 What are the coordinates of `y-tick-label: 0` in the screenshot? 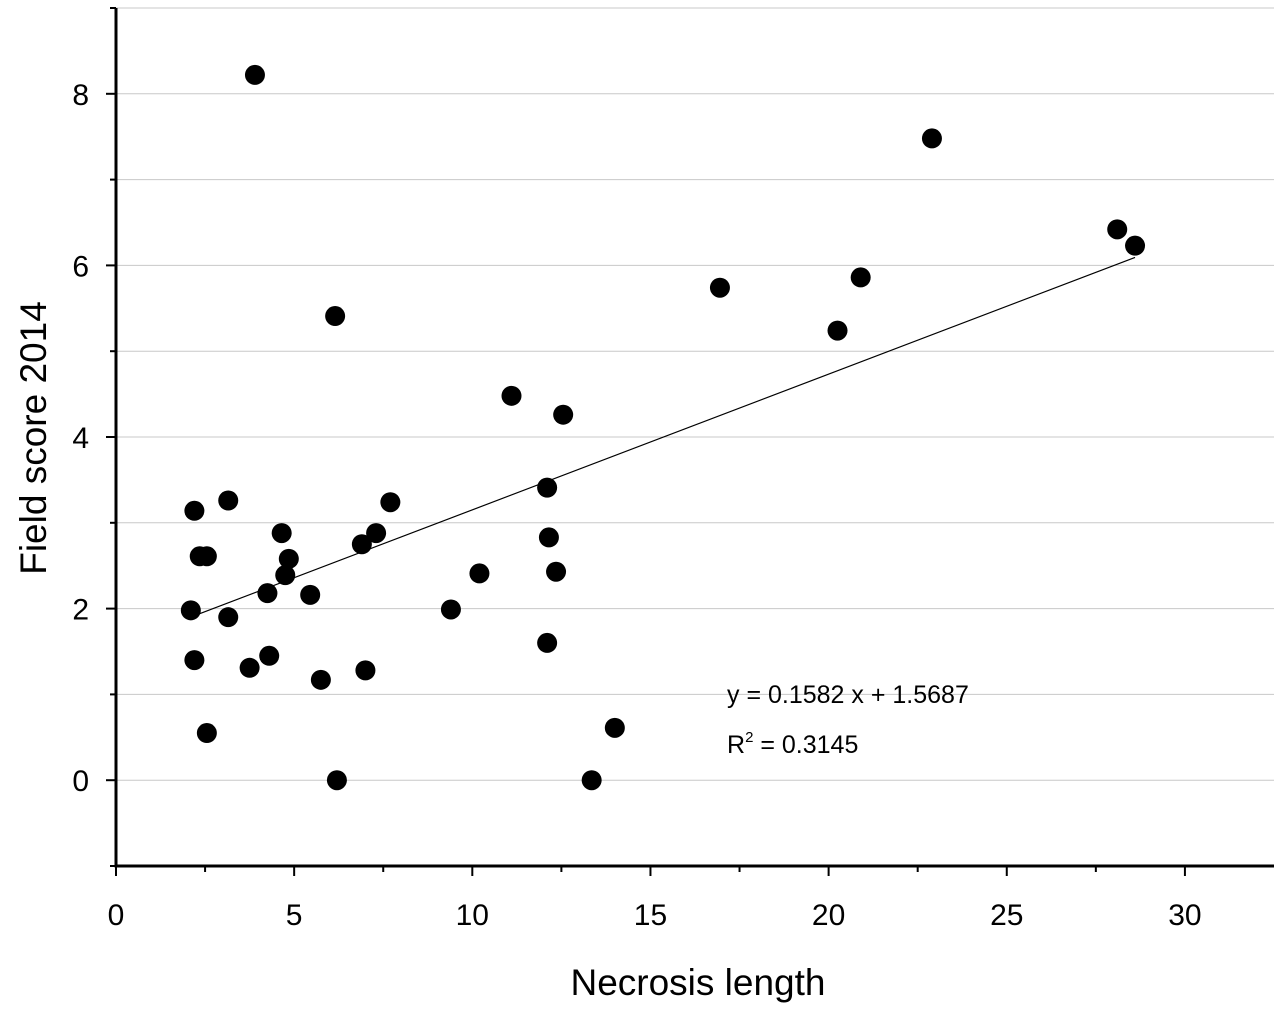 It's located at (80, 781).